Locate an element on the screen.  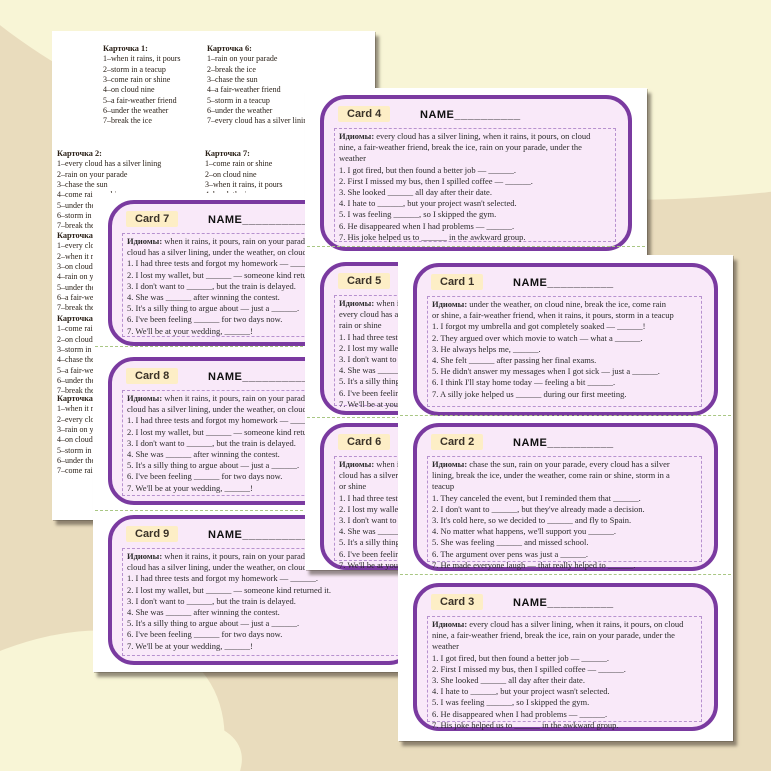
card-title-badge: Card 9 is located at coordinates (152, 534).